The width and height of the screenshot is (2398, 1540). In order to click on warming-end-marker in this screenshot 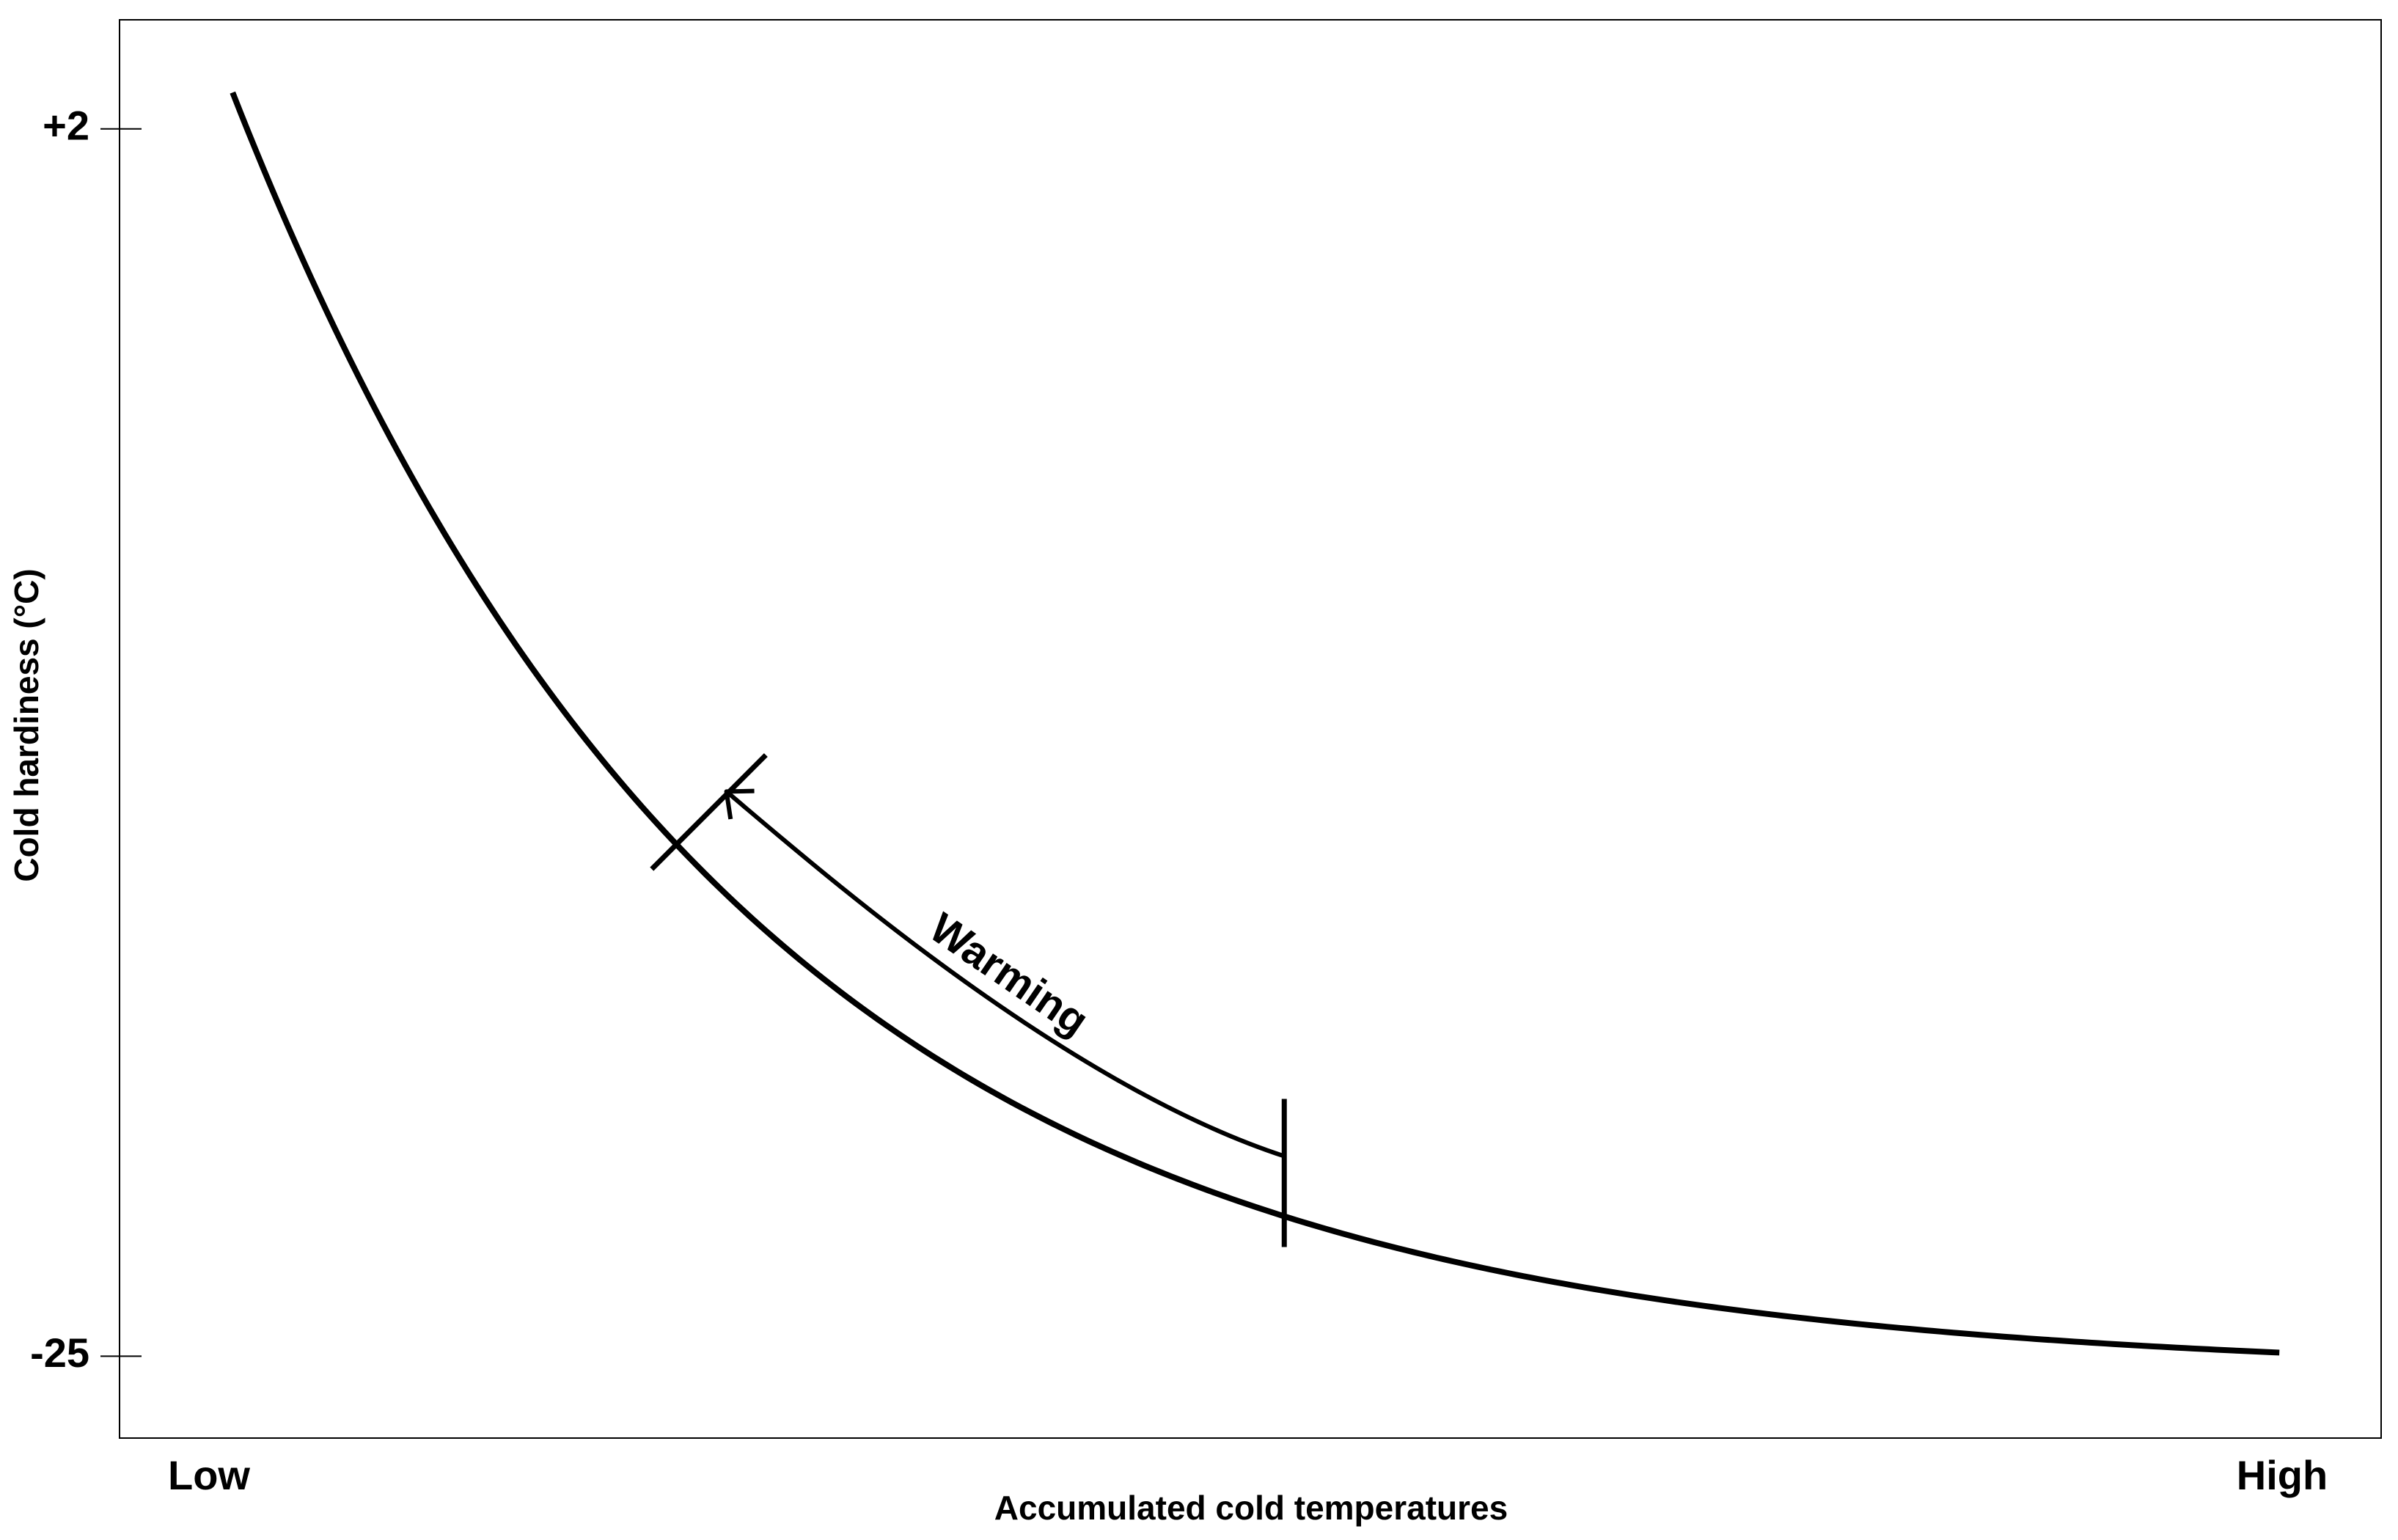, I will do `click(709, 812)`.